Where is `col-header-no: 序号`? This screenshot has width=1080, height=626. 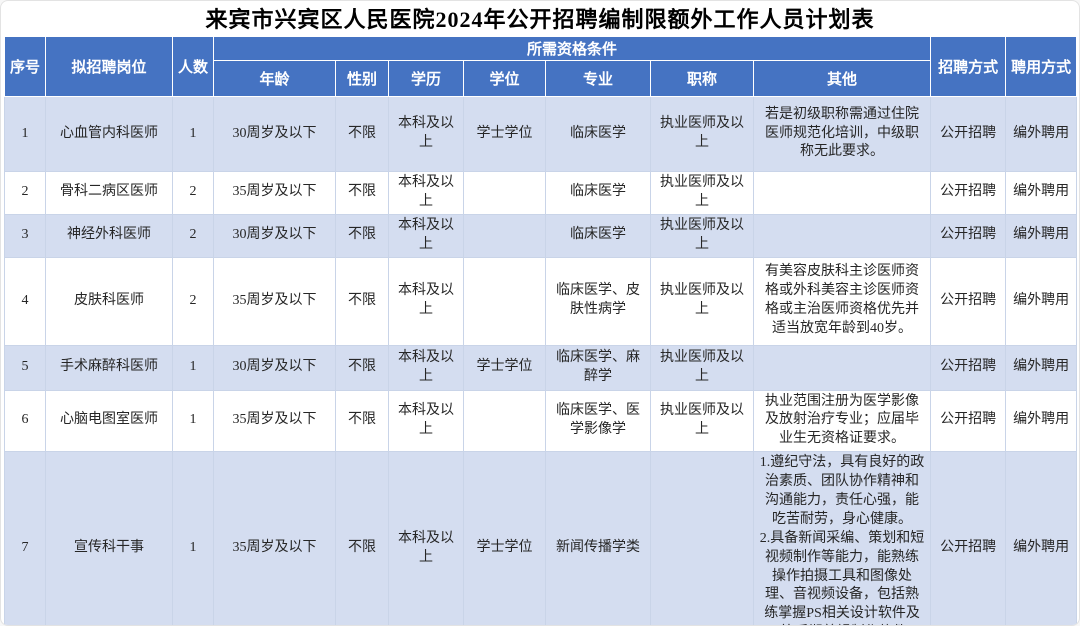 col-header-no: 序号 is located at coordinates (25, 66).